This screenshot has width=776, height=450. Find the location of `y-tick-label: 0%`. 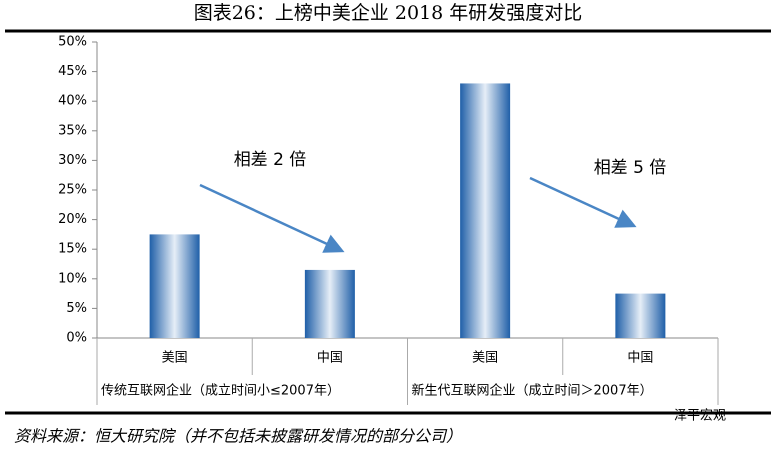

y-tick-label: 0% is located at coordinates (76, 338).